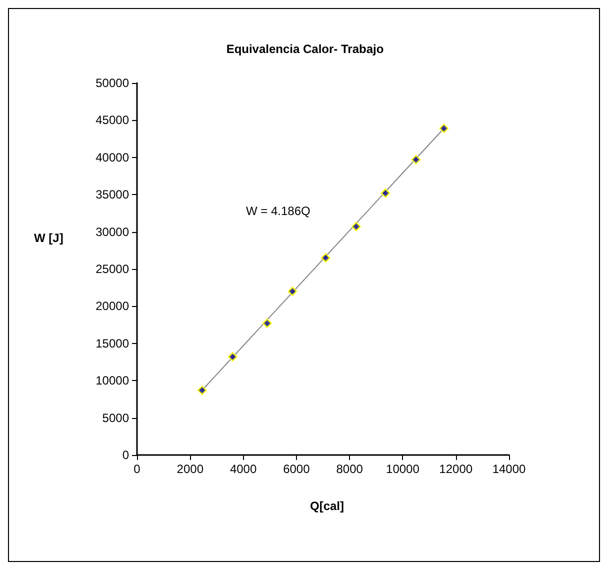  What do you see at coordinates (113, 120) in the screenshot?
I see `y-tick-label: 45000` at bounding box center [113, 120].